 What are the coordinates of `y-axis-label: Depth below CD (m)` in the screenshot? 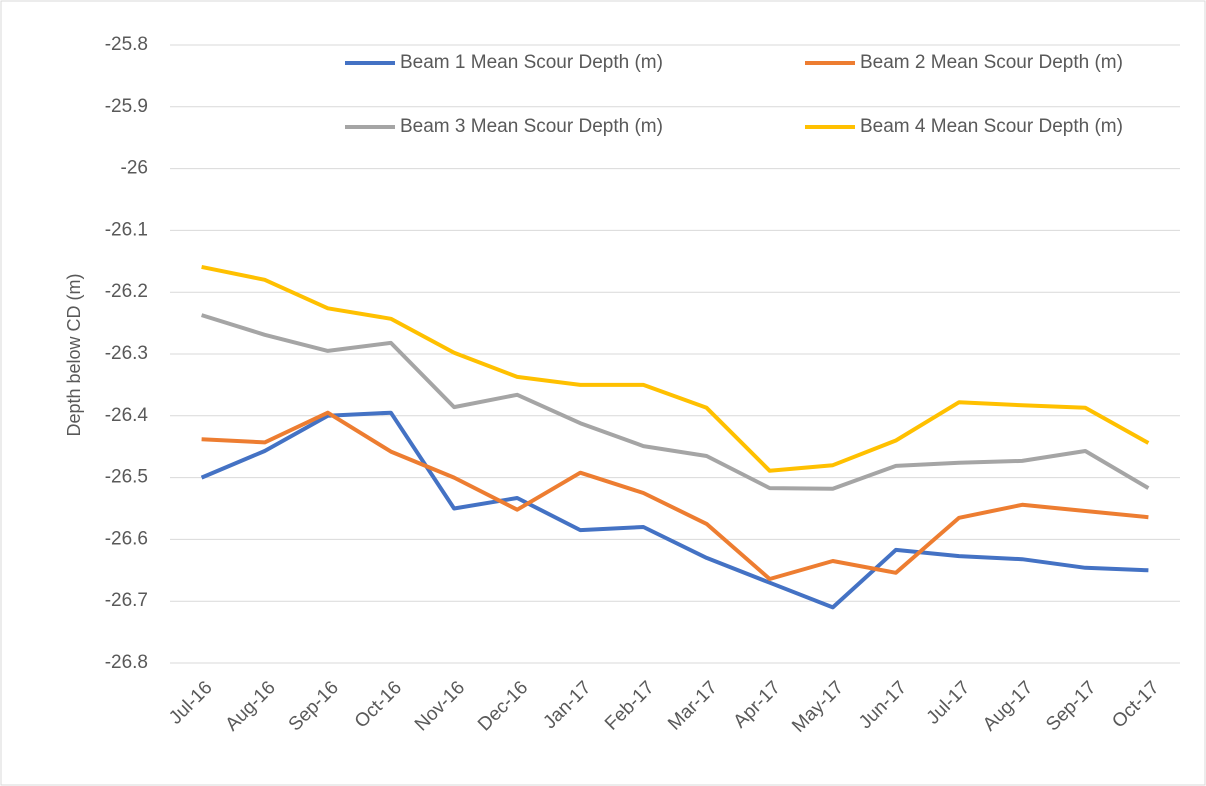 It's located at (74, 354).